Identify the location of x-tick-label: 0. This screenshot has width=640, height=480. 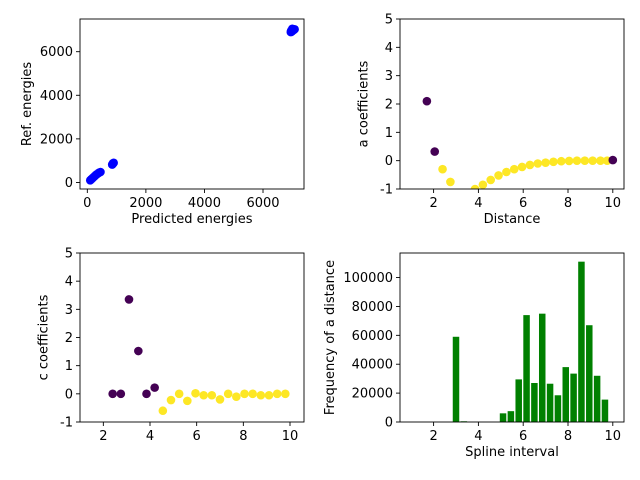
(87, 203).